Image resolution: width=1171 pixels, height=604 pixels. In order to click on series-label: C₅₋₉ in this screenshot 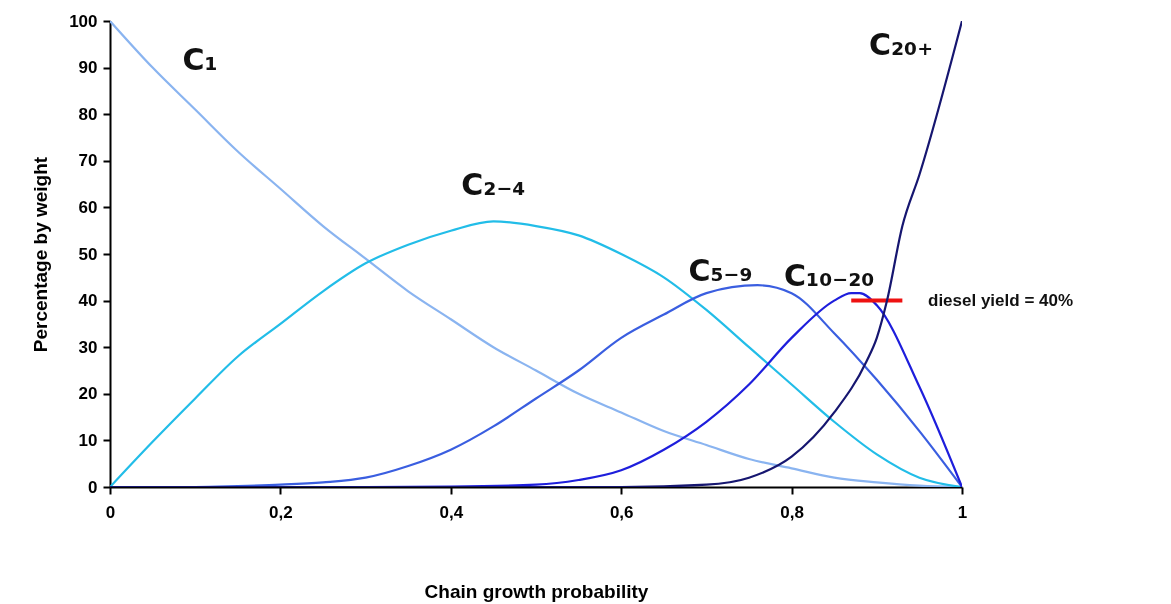, I will do `click(720, 271)`.